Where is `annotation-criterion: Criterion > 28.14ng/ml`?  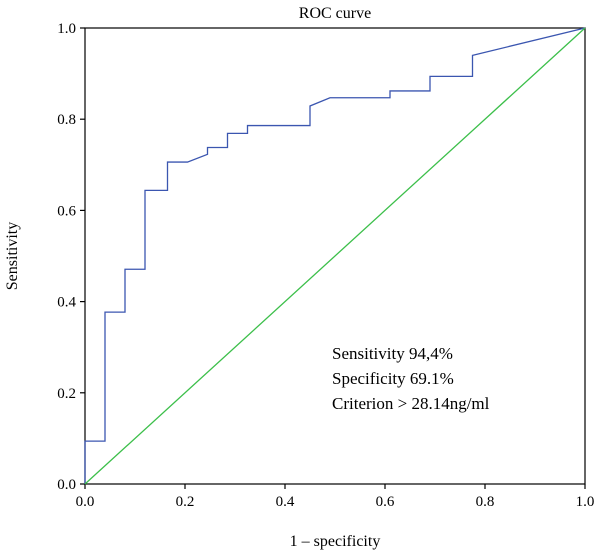 annotation-criterion: Criterion > 28.14ng/ml is located at coordinates (411, 403).